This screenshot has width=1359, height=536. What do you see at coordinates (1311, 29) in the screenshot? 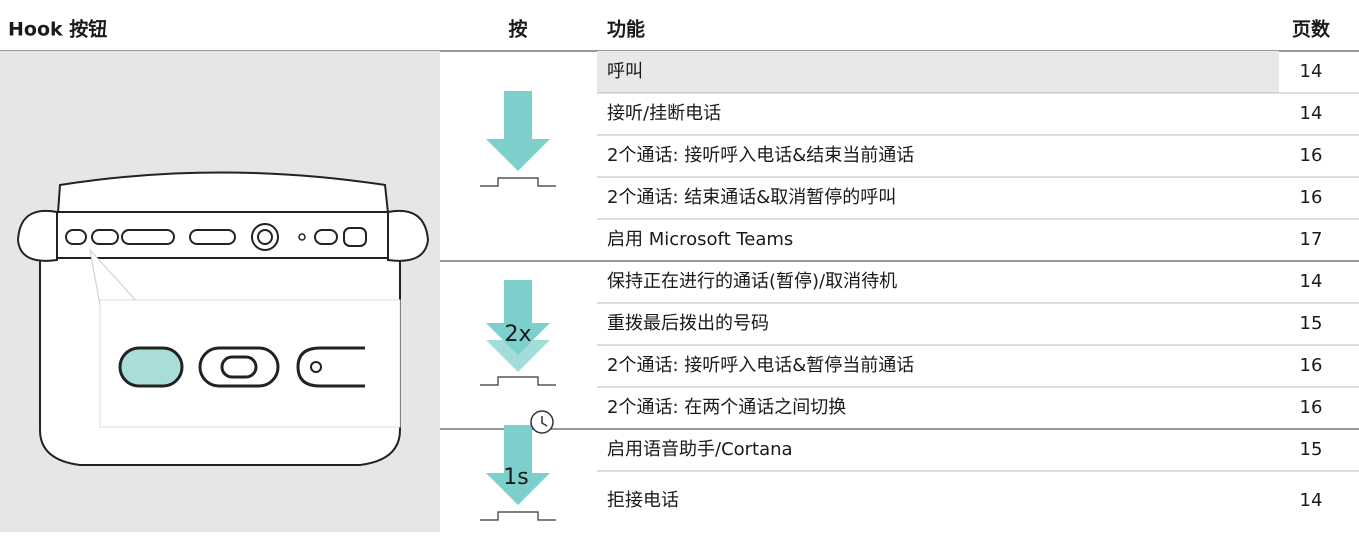
I see `header-page: 页数` at bounding box center [1311, 29].